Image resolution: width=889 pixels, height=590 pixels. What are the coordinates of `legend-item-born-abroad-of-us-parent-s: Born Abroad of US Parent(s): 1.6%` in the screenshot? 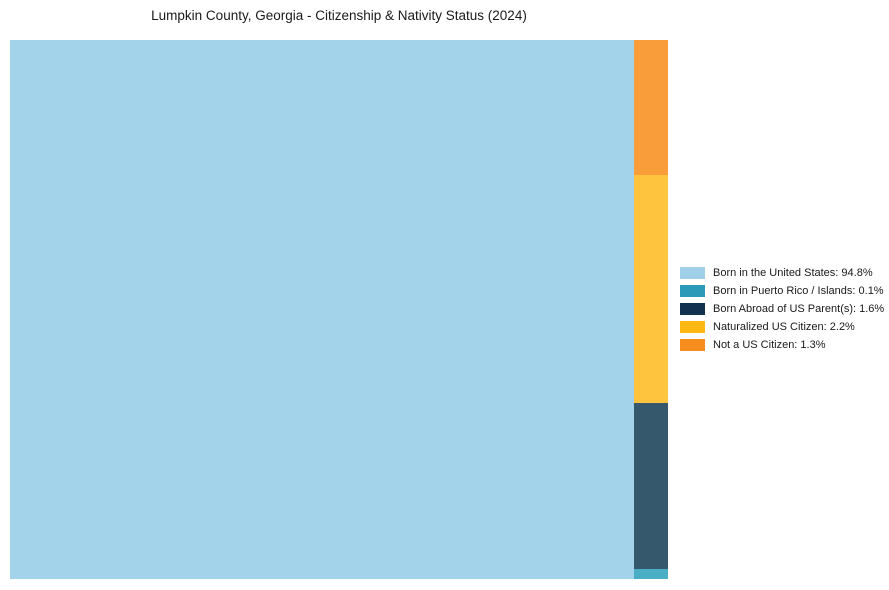 It's located at (782, 309).